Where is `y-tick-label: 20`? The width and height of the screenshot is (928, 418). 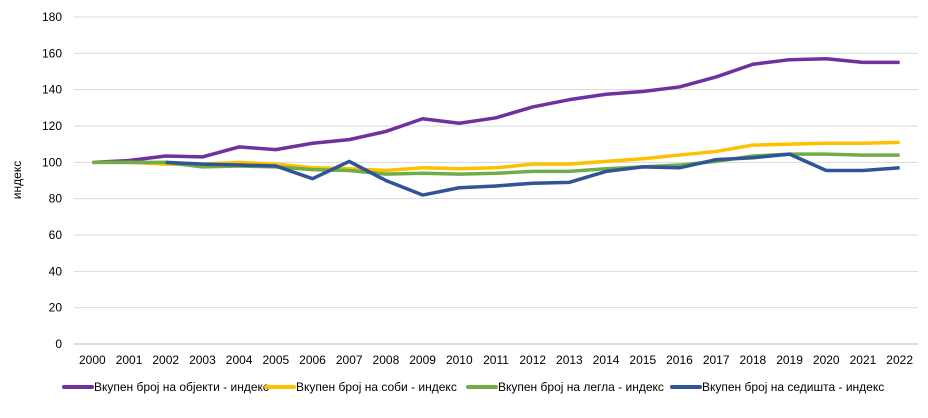
y-tick-label: 20 is located at coordinates (56, 308).